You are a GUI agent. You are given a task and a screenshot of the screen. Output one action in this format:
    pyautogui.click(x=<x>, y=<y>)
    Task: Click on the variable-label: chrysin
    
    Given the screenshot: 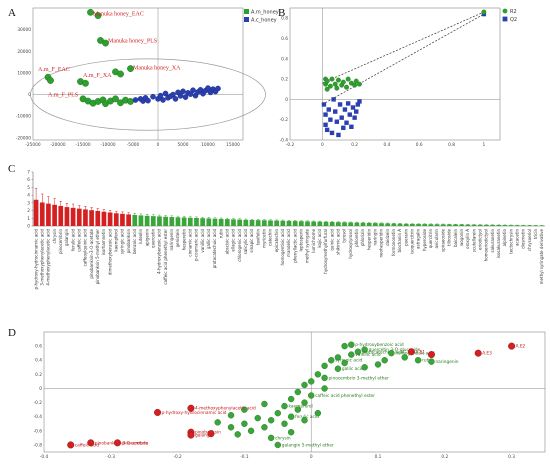 What is the action you would take?
    pyautogui.click(x=283, y=438)
    